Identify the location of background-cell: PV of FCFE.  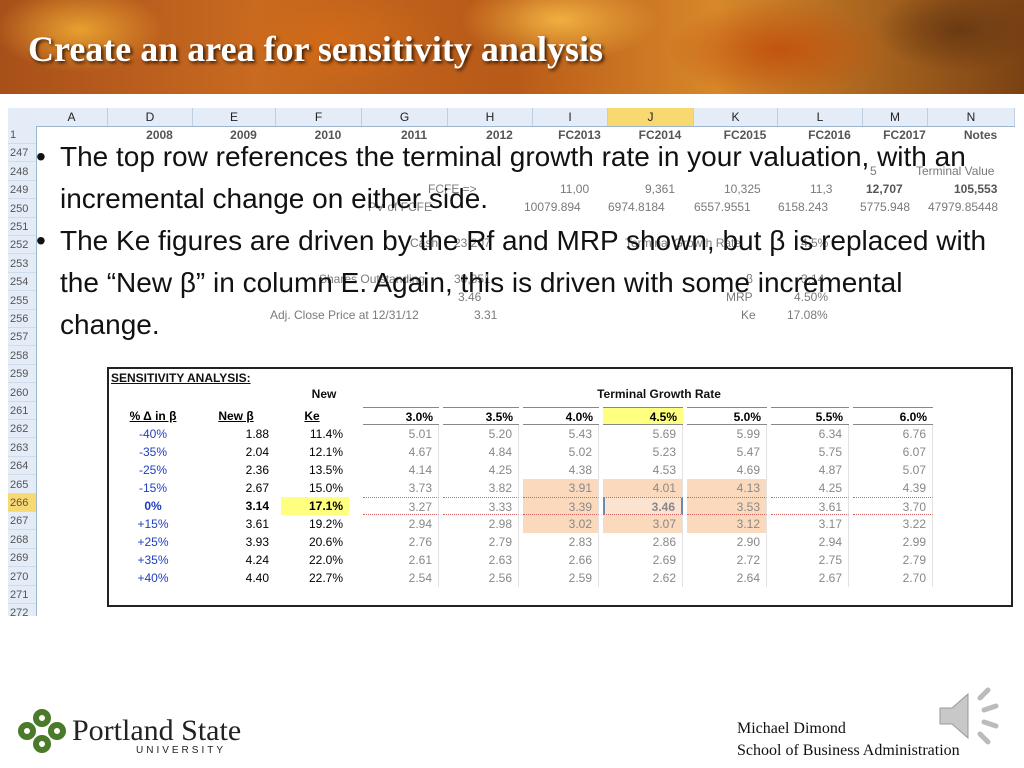
(400, 207).